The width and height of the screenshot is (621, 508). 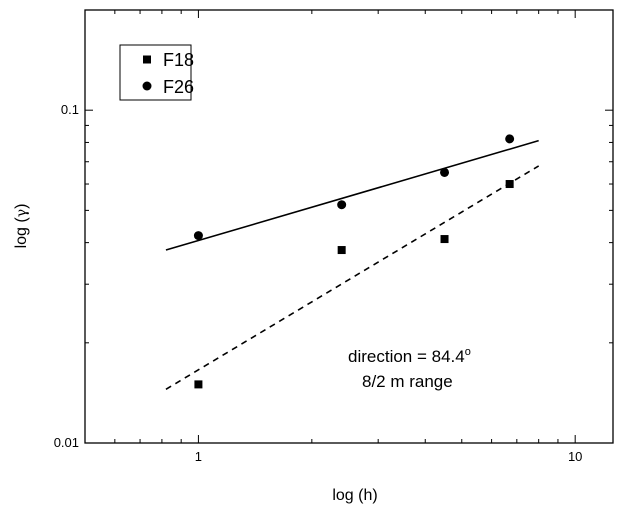 I want to click on x-tick-label: 10, so click(x=575, y=456).